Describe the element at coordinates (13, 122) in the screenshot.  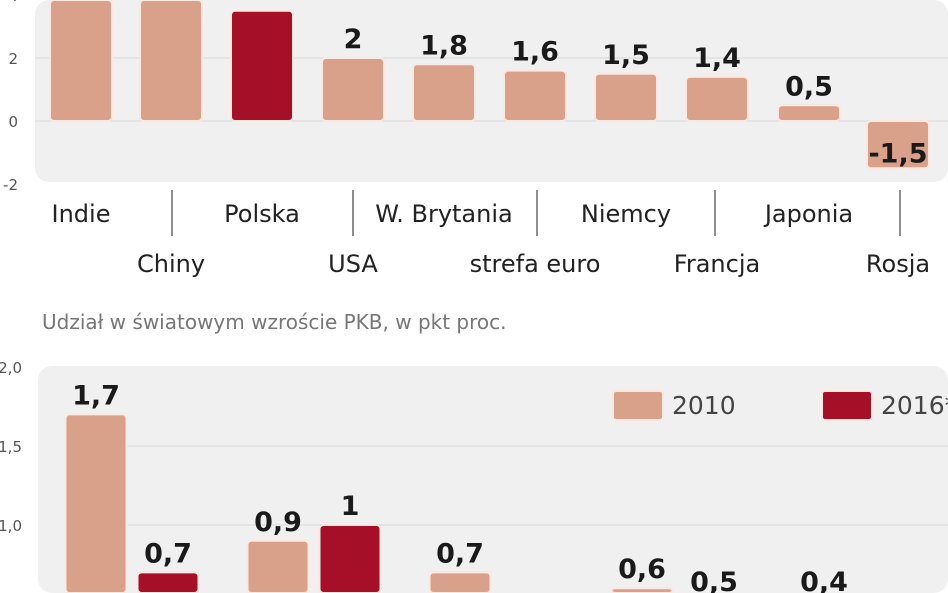
I see `y-tick-label: 0` at that location.